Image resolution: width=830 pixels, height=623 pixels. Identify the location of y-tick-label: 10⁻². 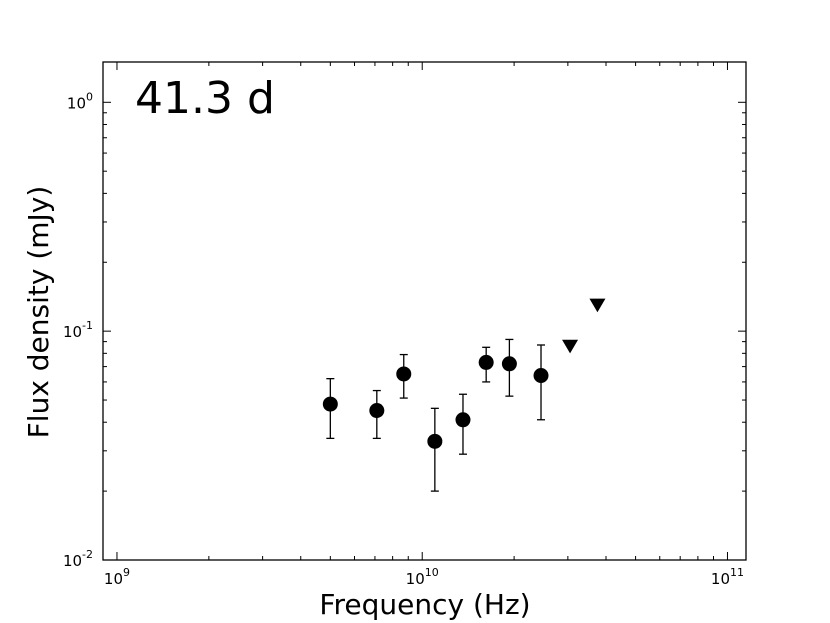
(78, 559).